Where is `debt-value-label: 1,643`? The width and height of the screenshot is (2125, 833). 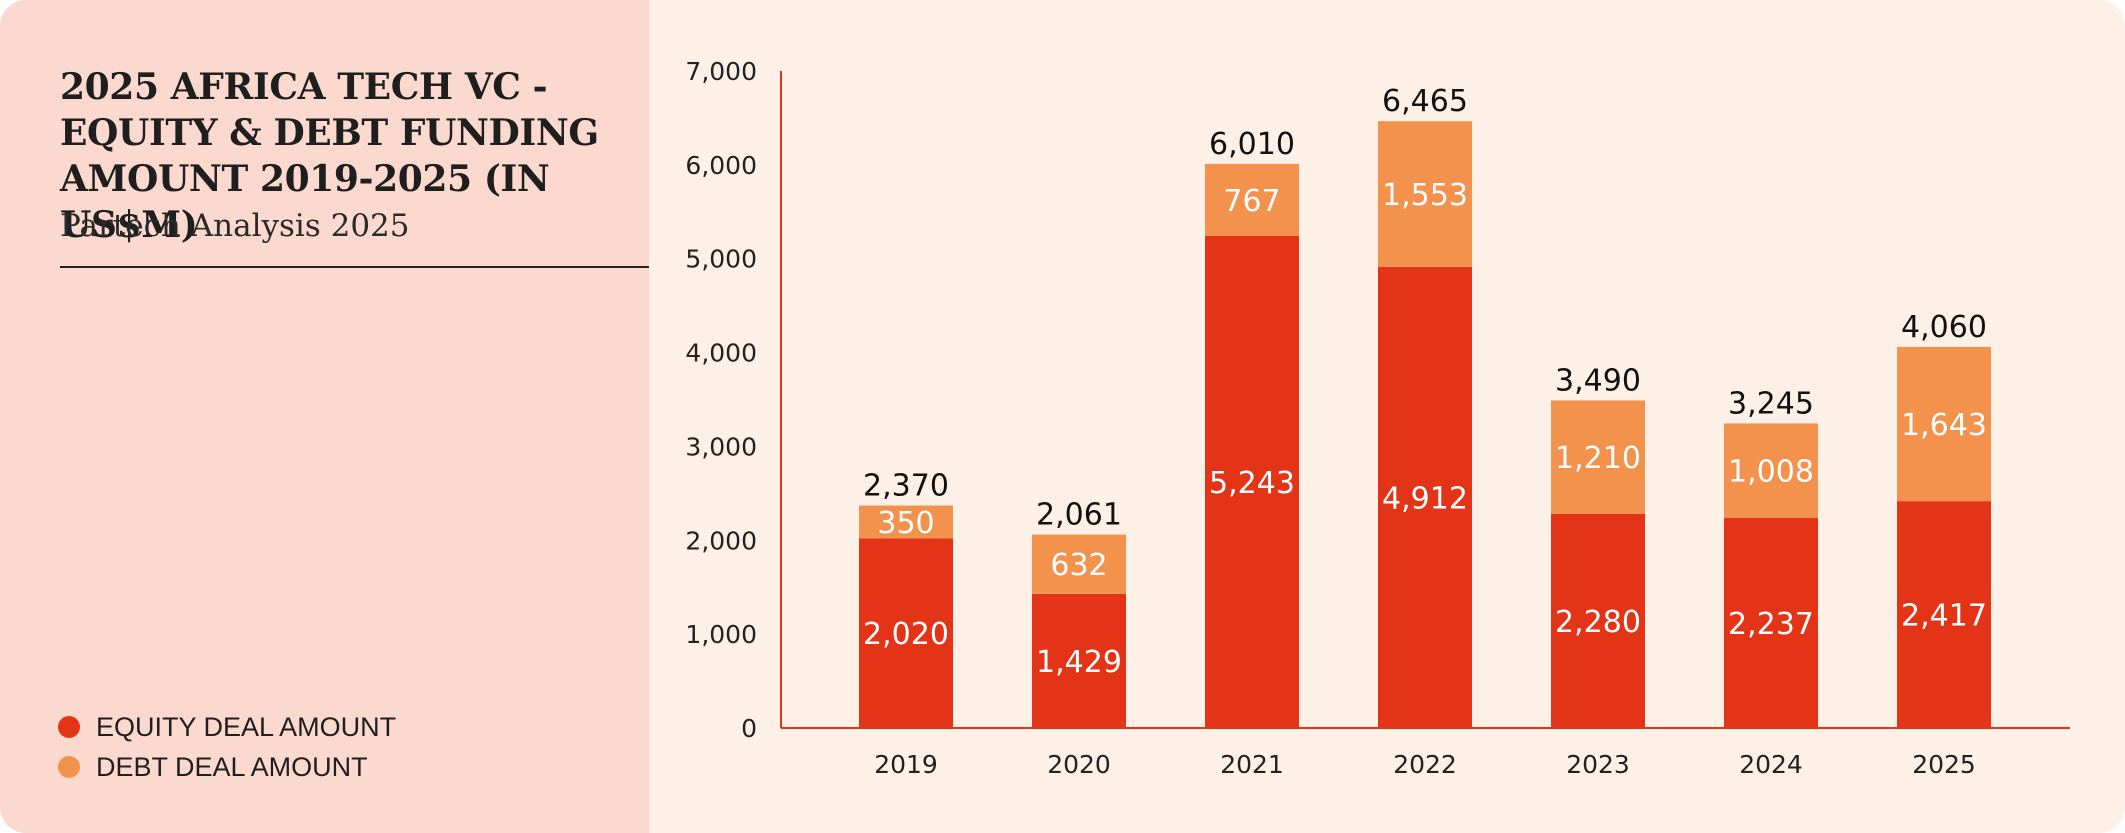
debt-value-label: 1,643 is located at coordinates (1944, 425).